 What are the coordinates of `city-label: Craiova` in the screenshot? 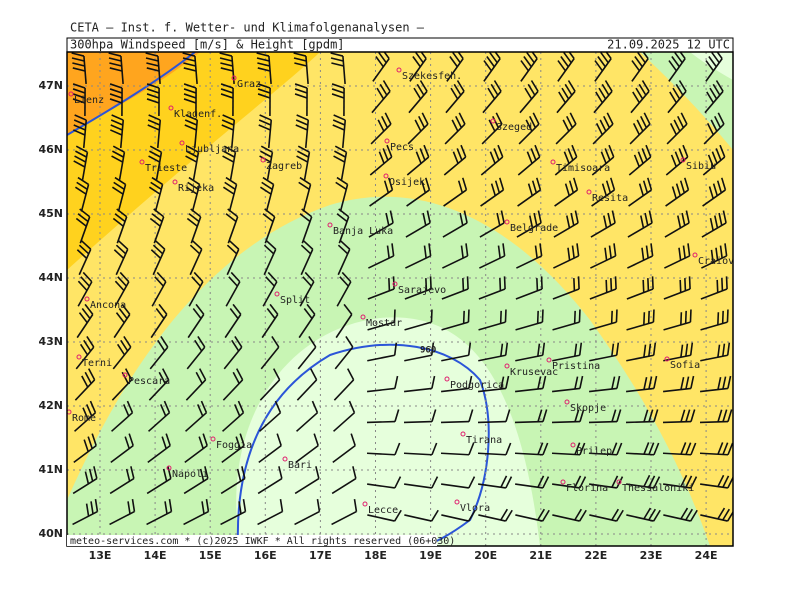 It's located at (719, 261).